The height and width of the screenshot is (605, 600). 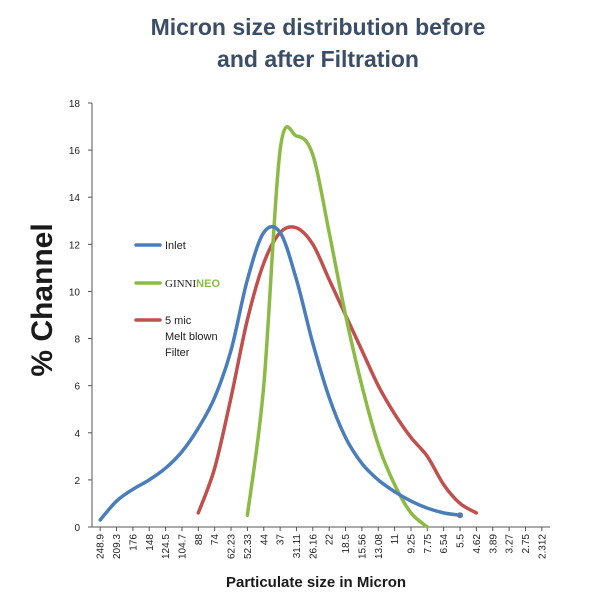 I want to click on x-tick-label: 176, so click(x=133, y=542).